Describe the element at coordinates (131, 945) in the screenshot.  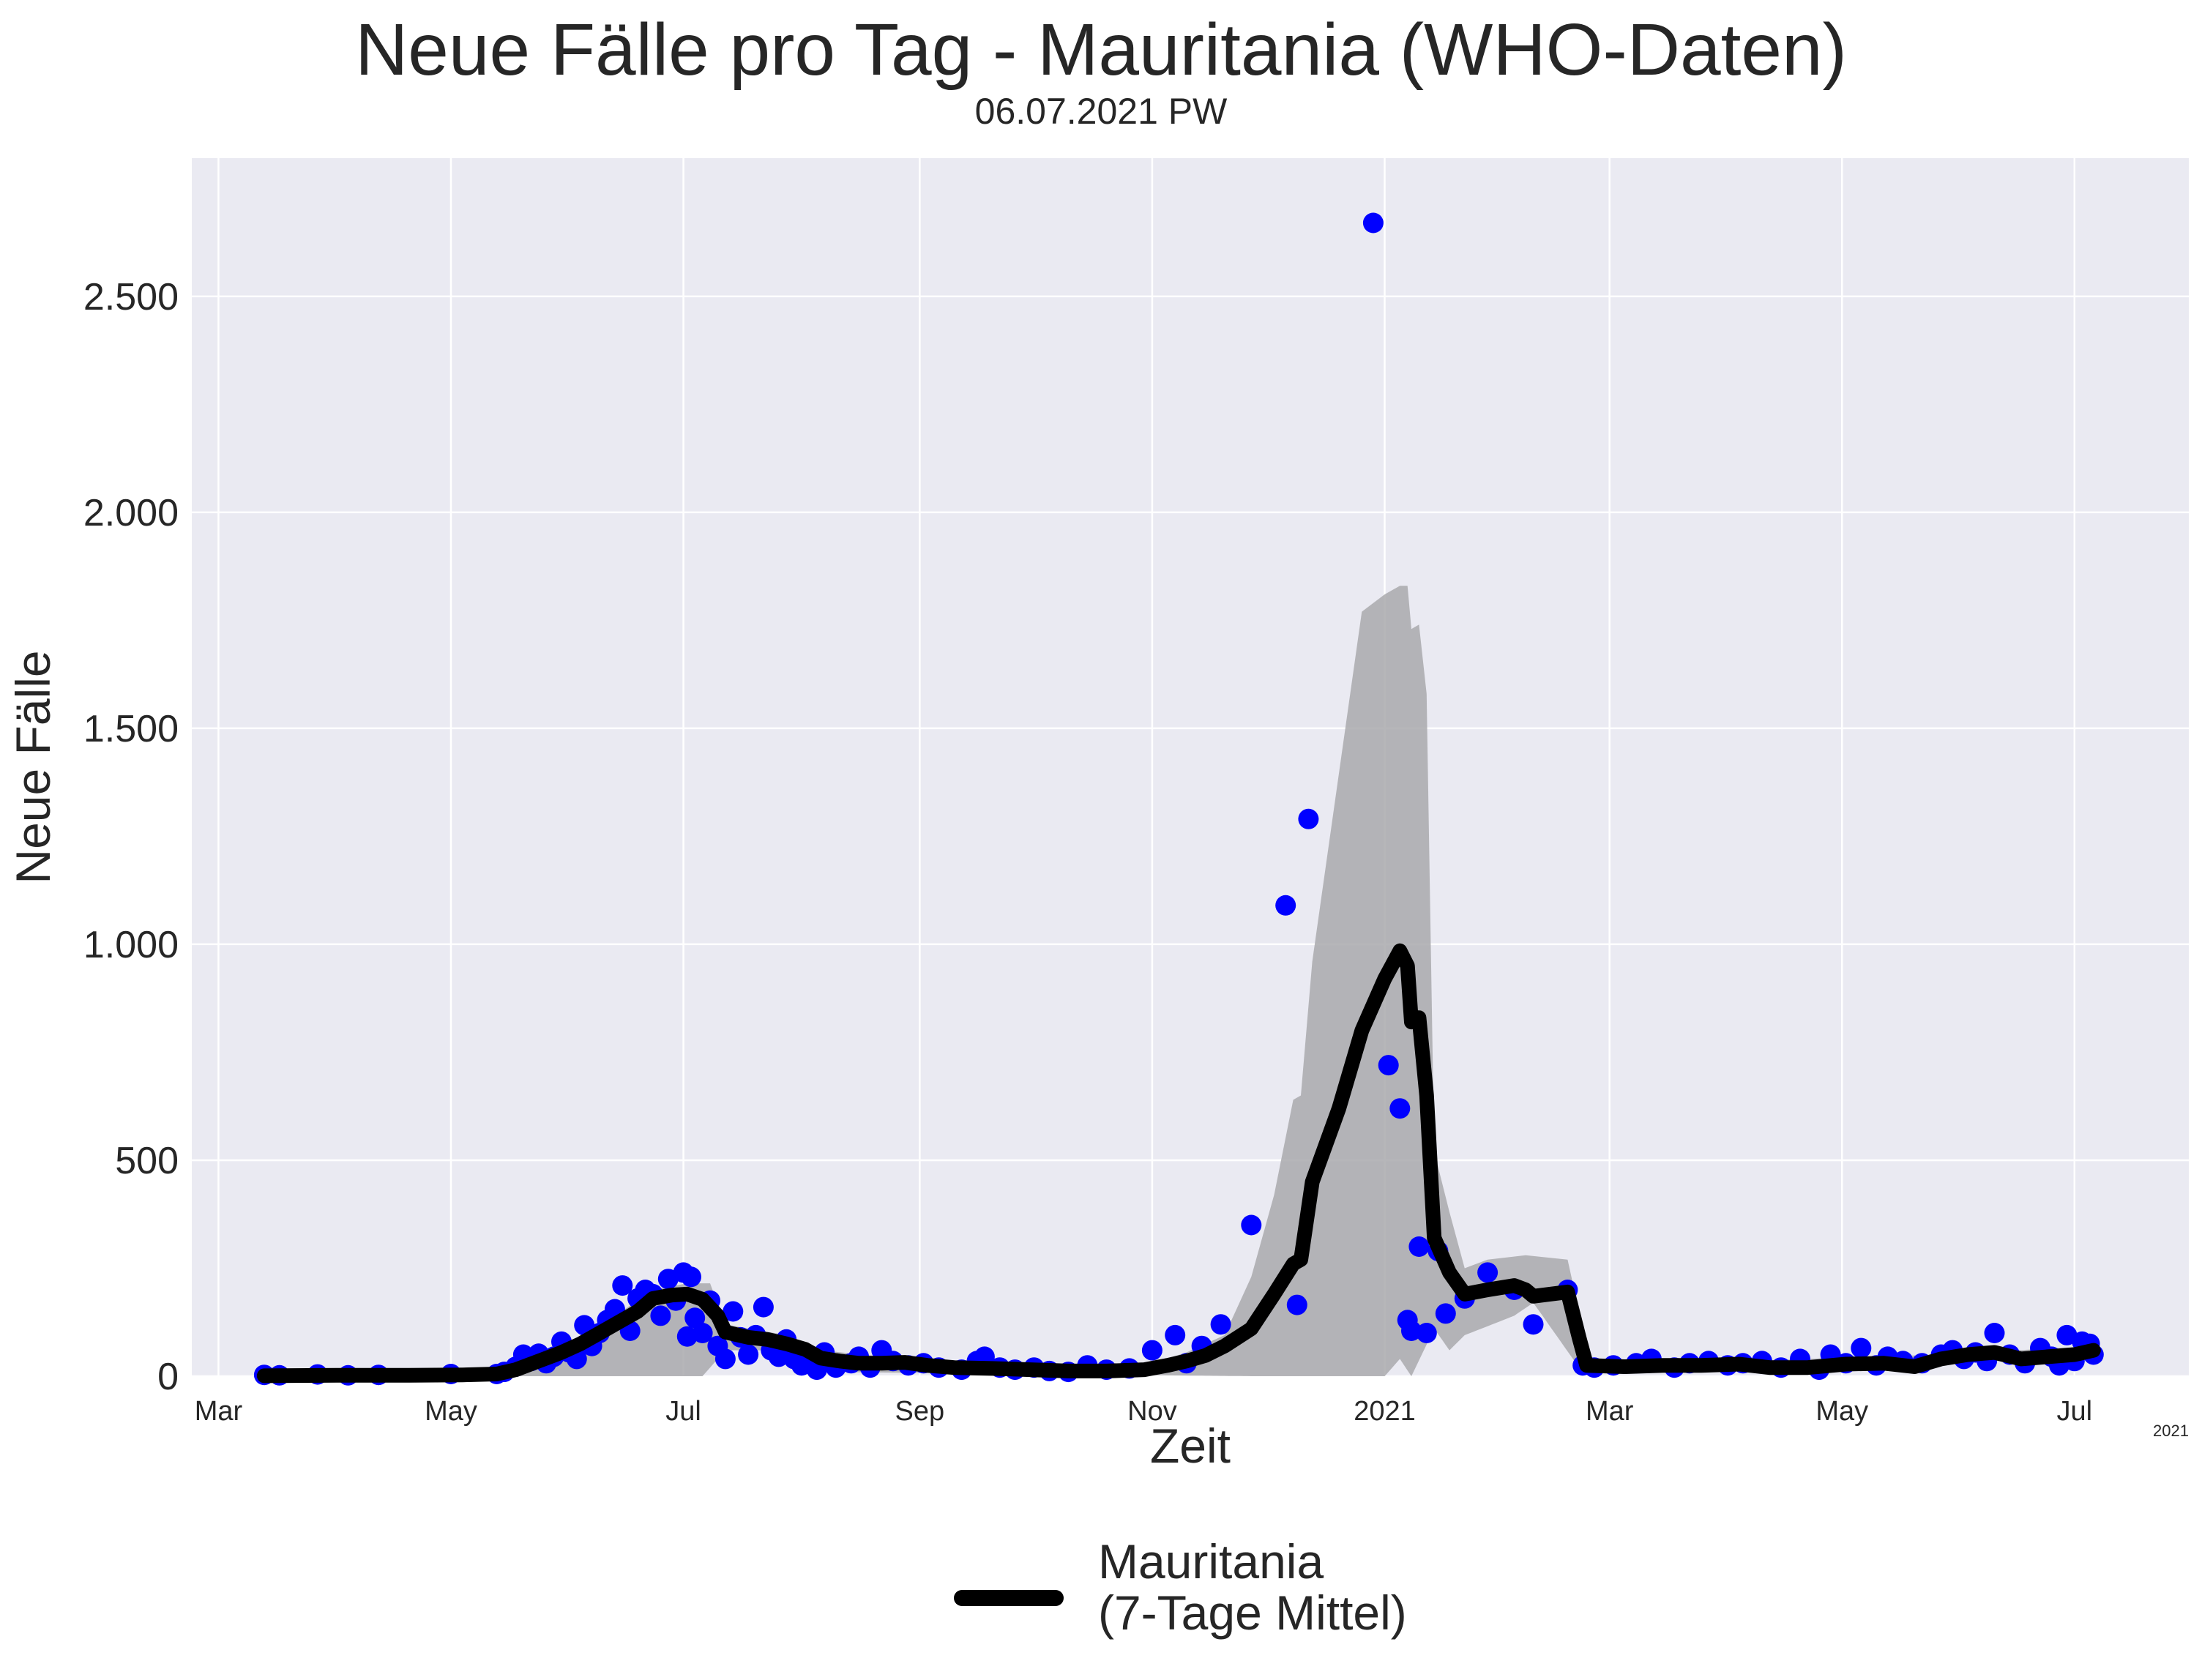
I see `y-tick-label: 1.000` at that location.